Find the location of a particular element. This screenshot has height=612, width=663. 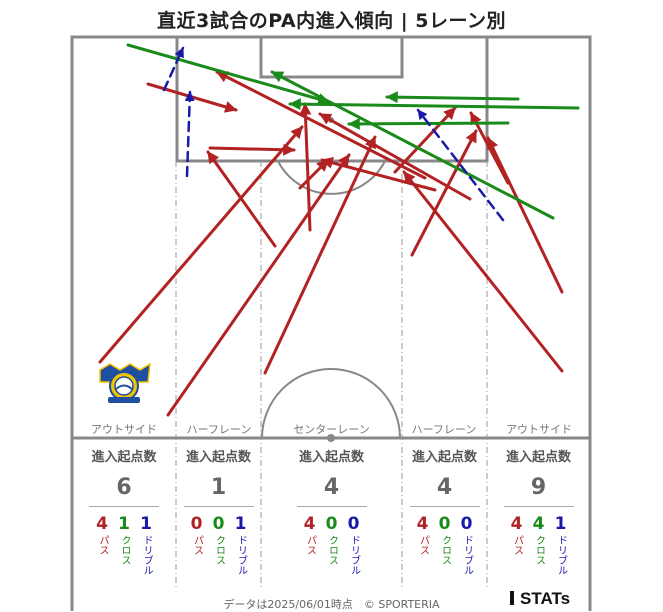

goal-area is located at coordinates (331, 58).